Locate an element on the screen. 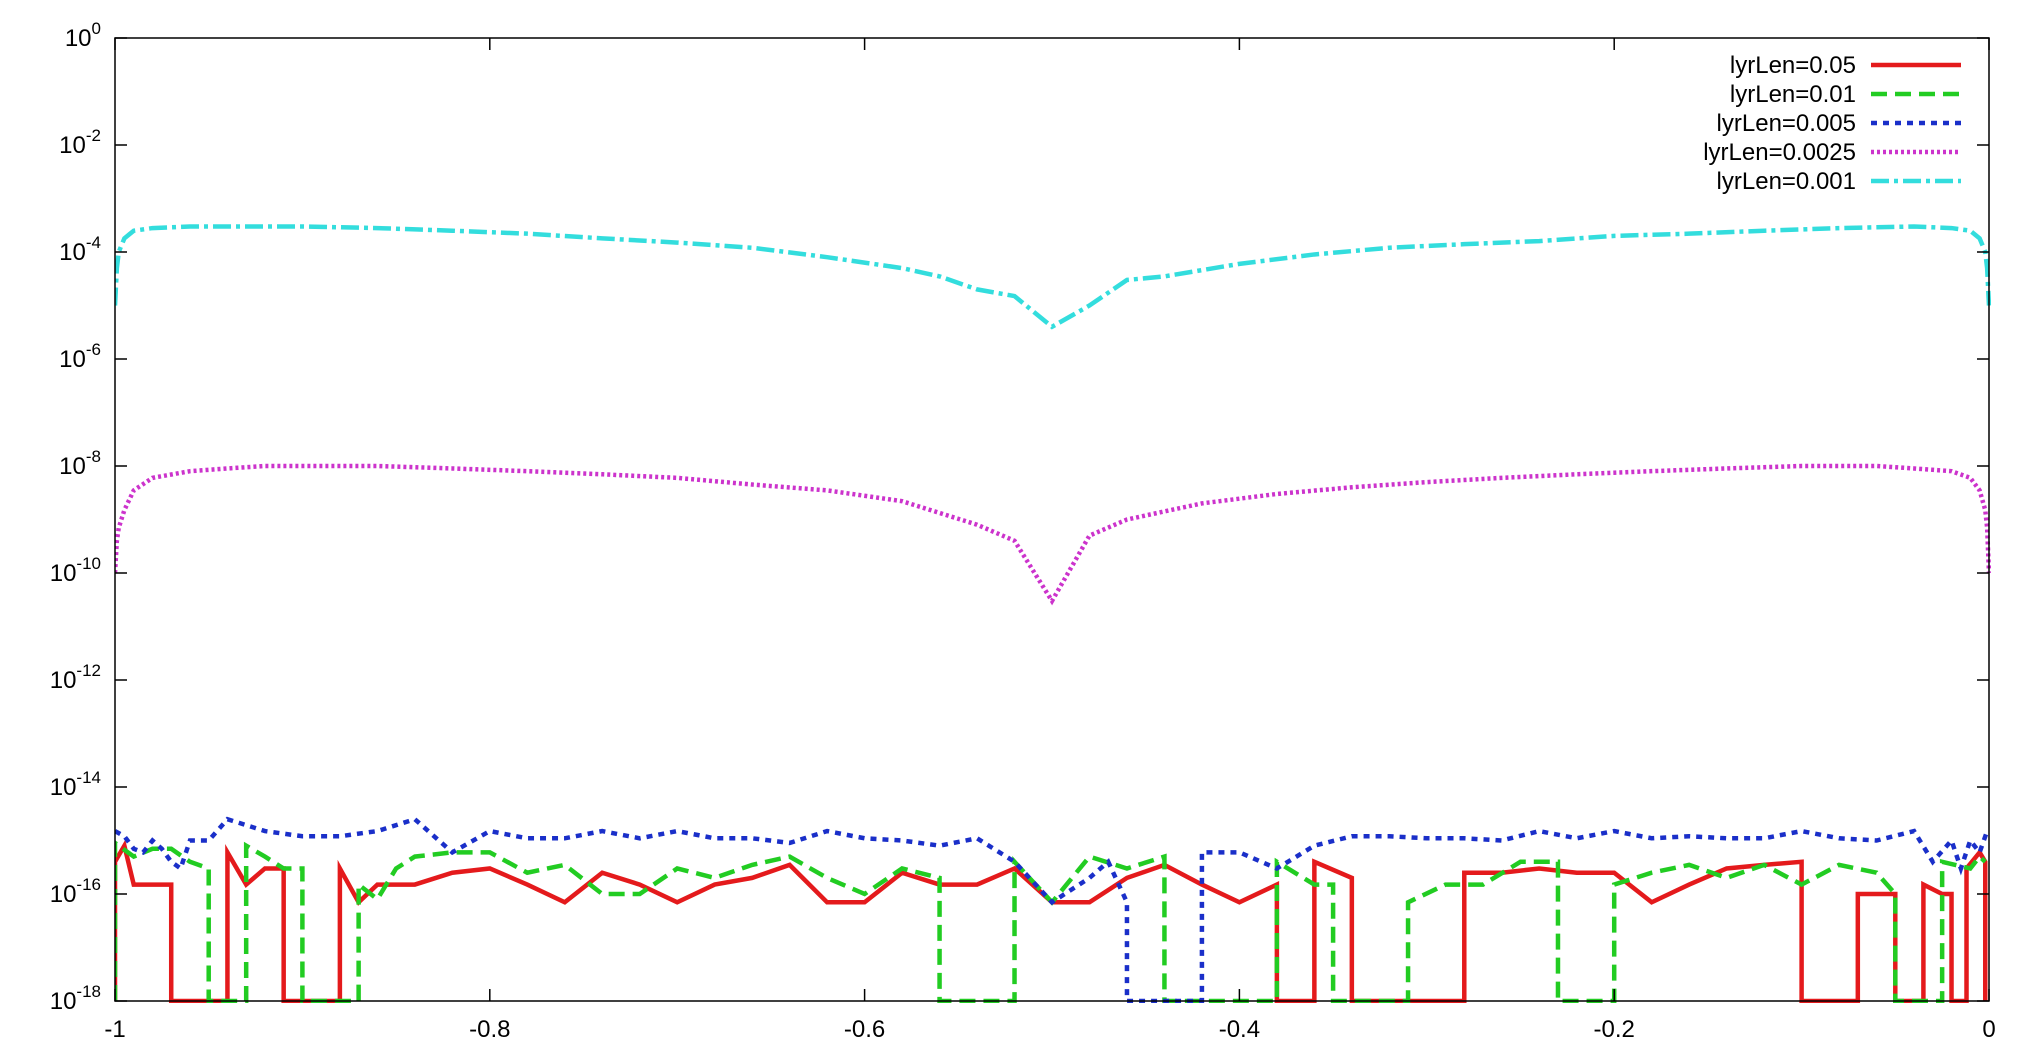  y-tick-label: 10⁻⁶ is located at coordinates (80, 356).